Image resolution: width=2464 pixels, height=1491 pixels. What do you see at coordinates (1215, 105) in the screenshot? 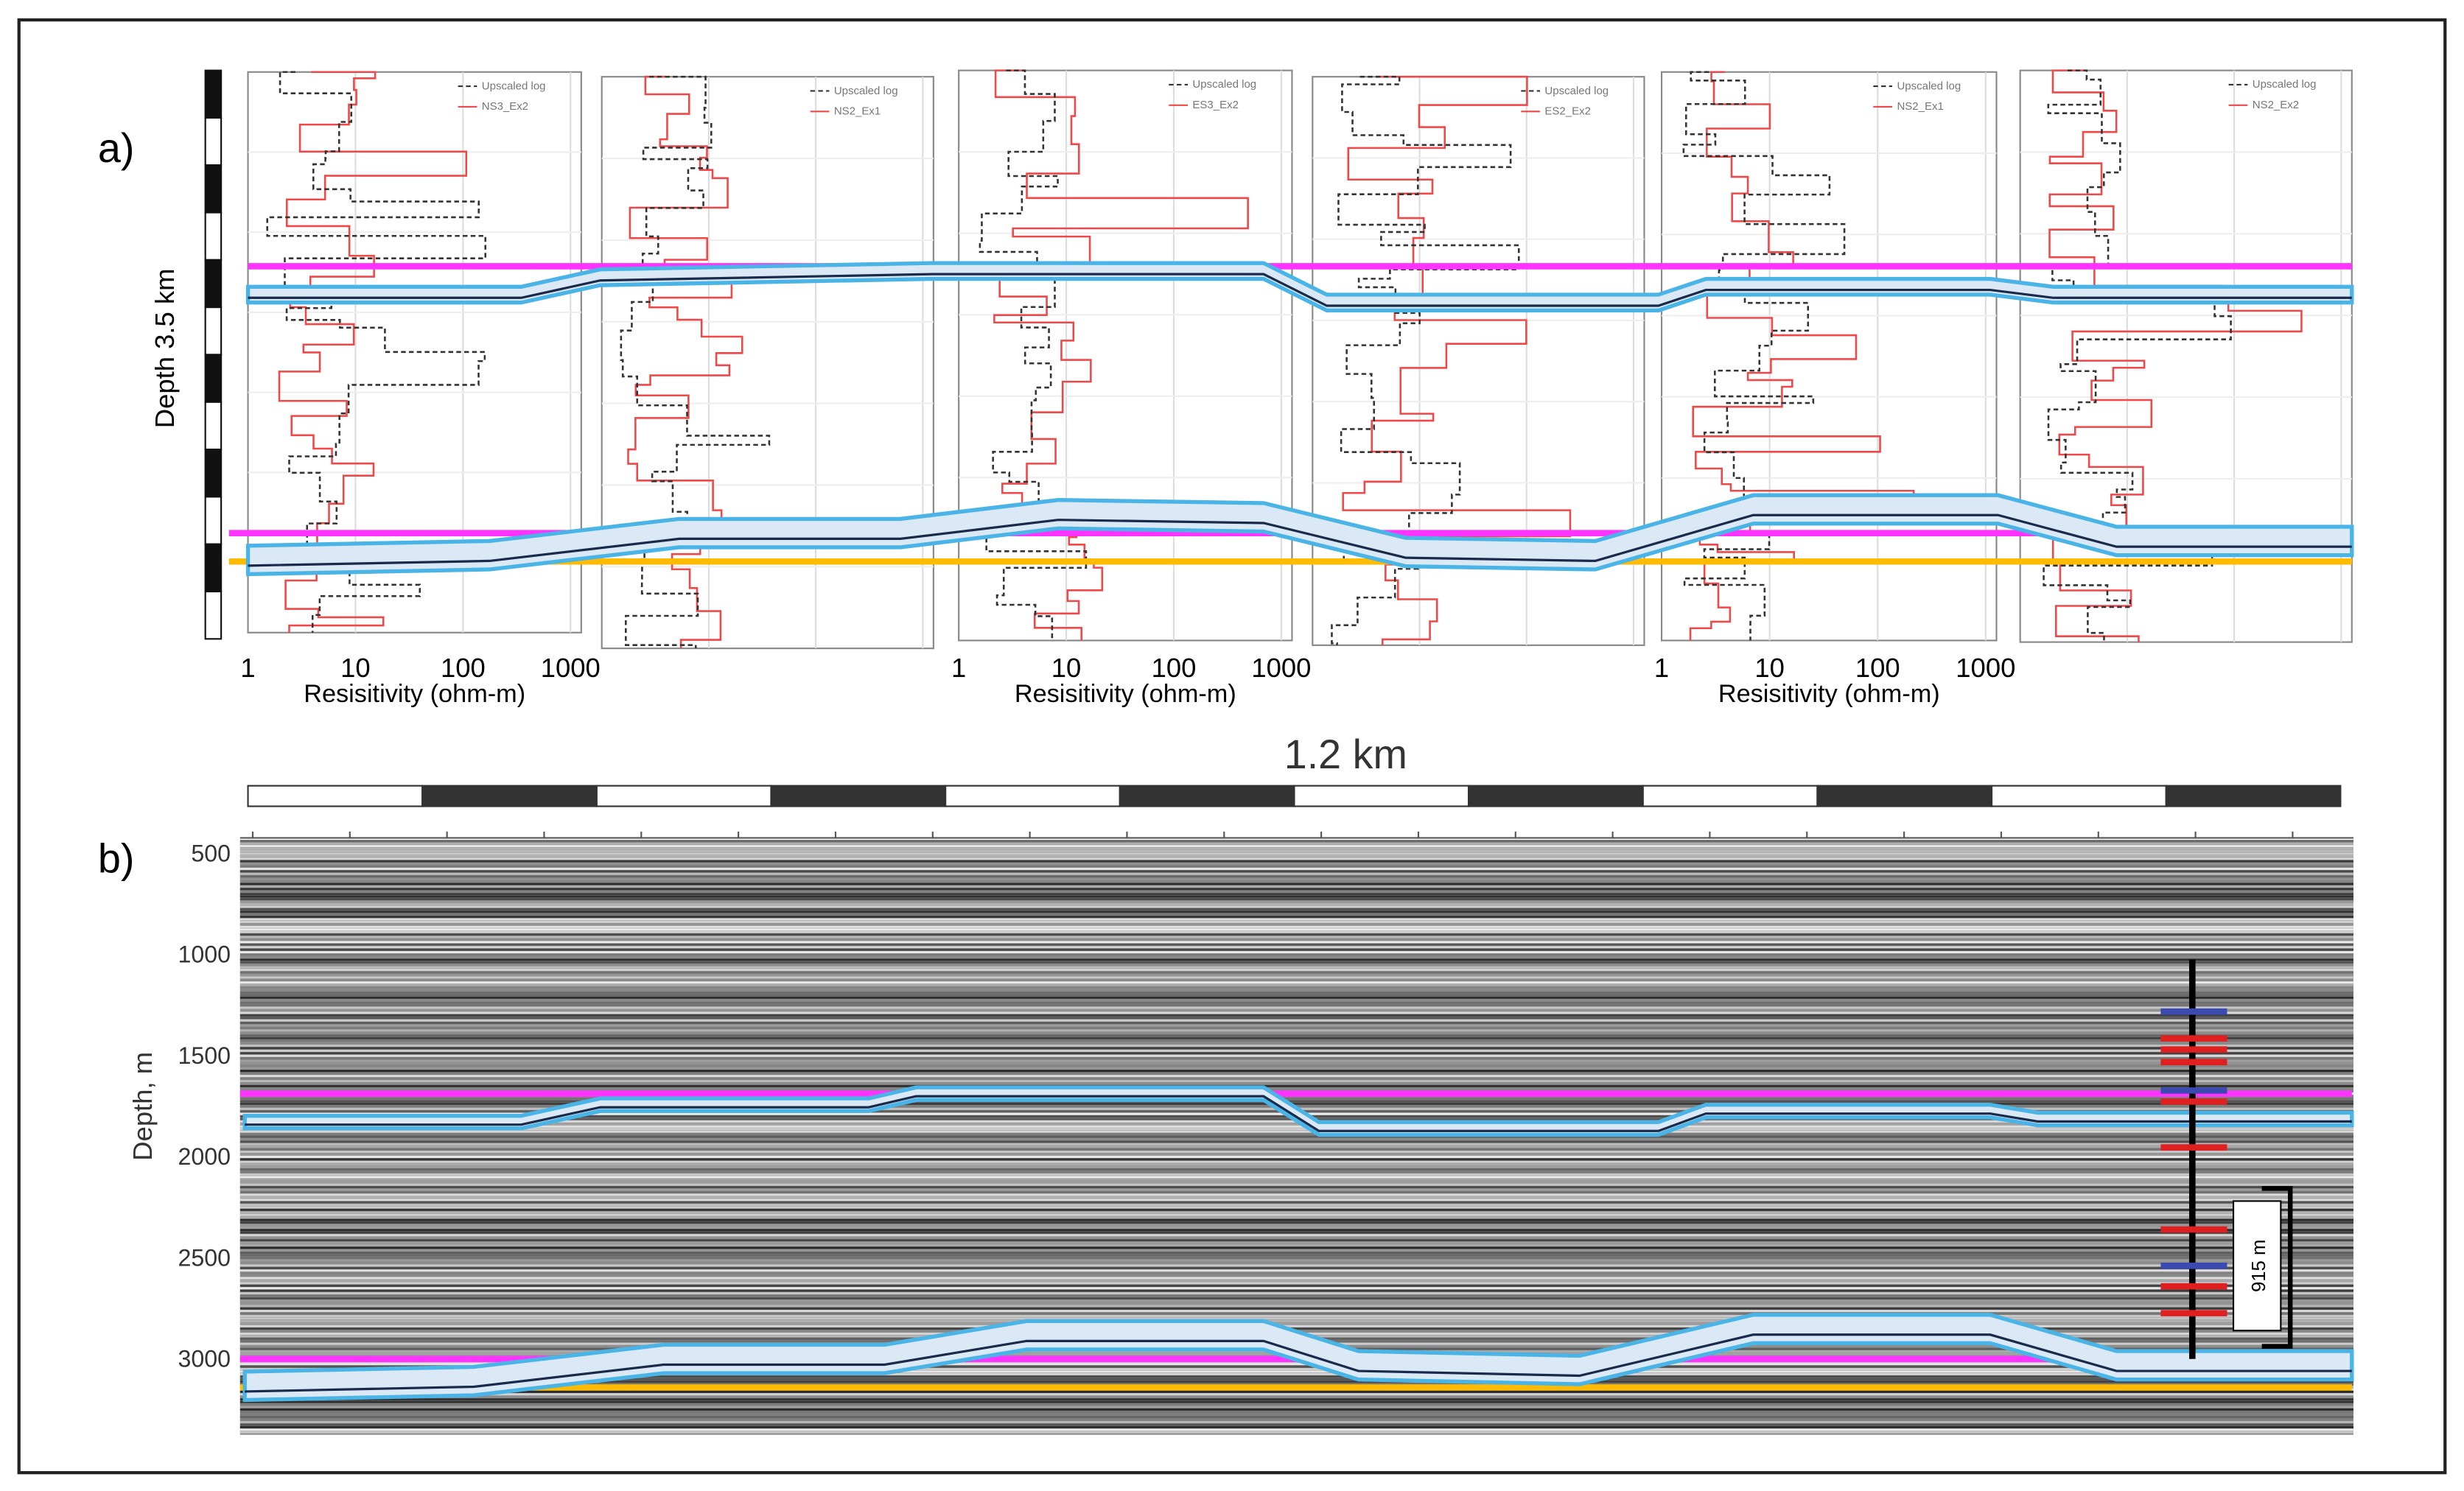
I see `legend-text: ES3_Ex2` at bounding box center [1215, 105].